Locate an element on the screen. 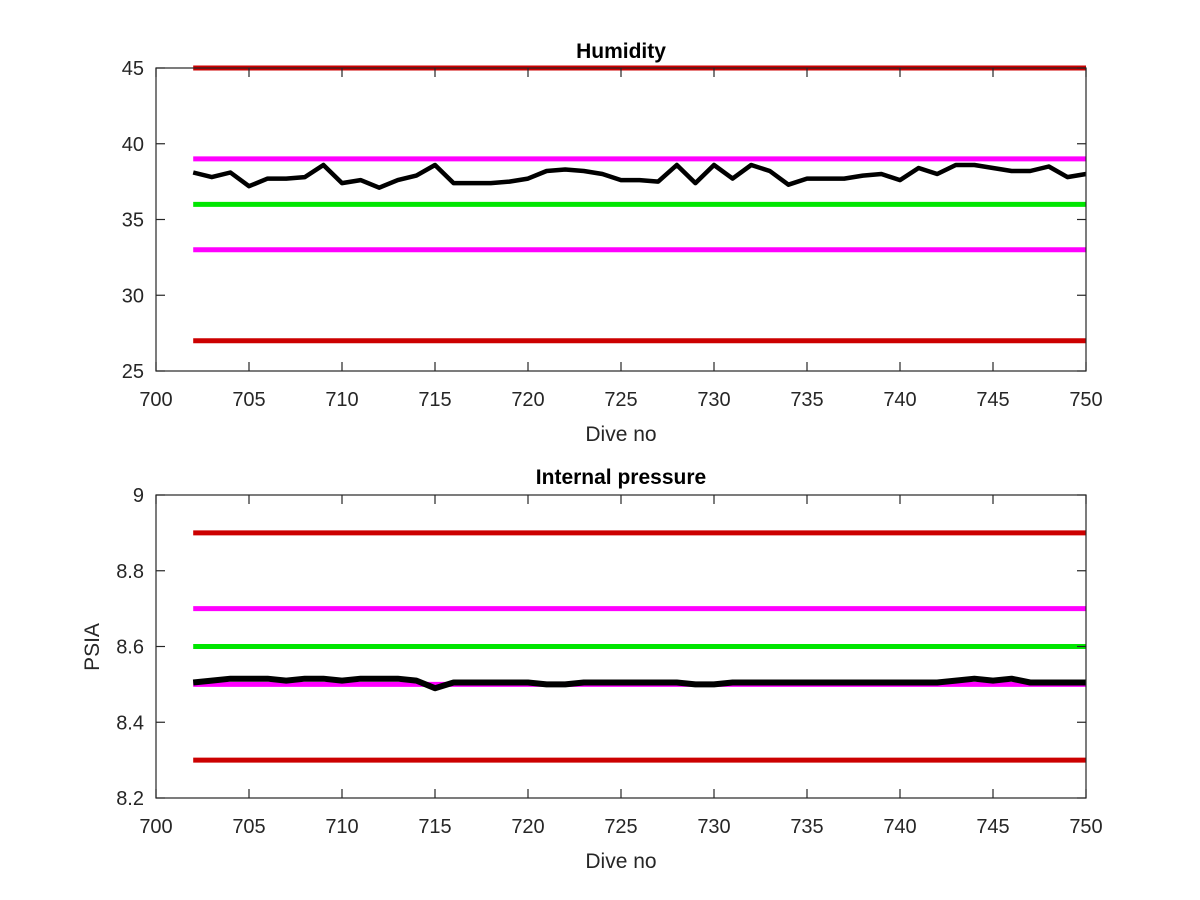 Image resolution: width=1200 pixels, height=900 pixels. humidity-y-tick-label: 40 is located at coordinates (133, 145).